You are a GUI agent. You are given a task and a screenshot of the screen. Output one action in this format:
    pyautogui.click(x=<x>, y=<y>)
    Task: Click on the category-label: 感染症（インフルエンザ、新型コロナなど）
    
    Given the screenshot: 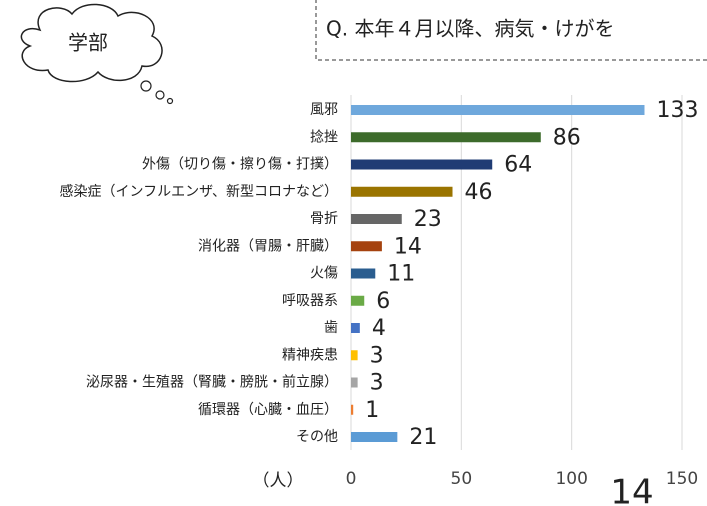 What is the action you would take?
    pyautogui.click(x=199, y=191)
    